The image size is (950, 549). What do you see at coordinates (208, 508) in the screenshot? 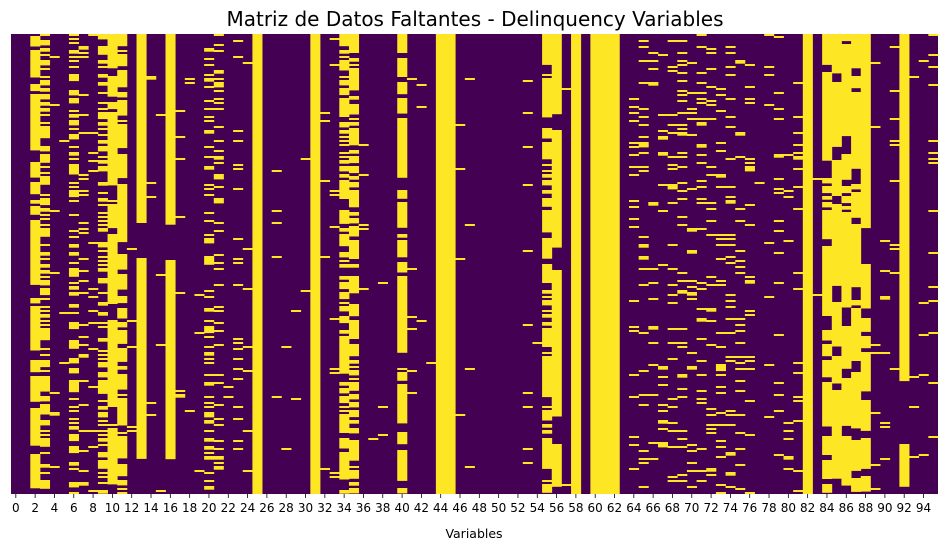
I see `x-tick-label: 20` at bounding box center [208, 508].